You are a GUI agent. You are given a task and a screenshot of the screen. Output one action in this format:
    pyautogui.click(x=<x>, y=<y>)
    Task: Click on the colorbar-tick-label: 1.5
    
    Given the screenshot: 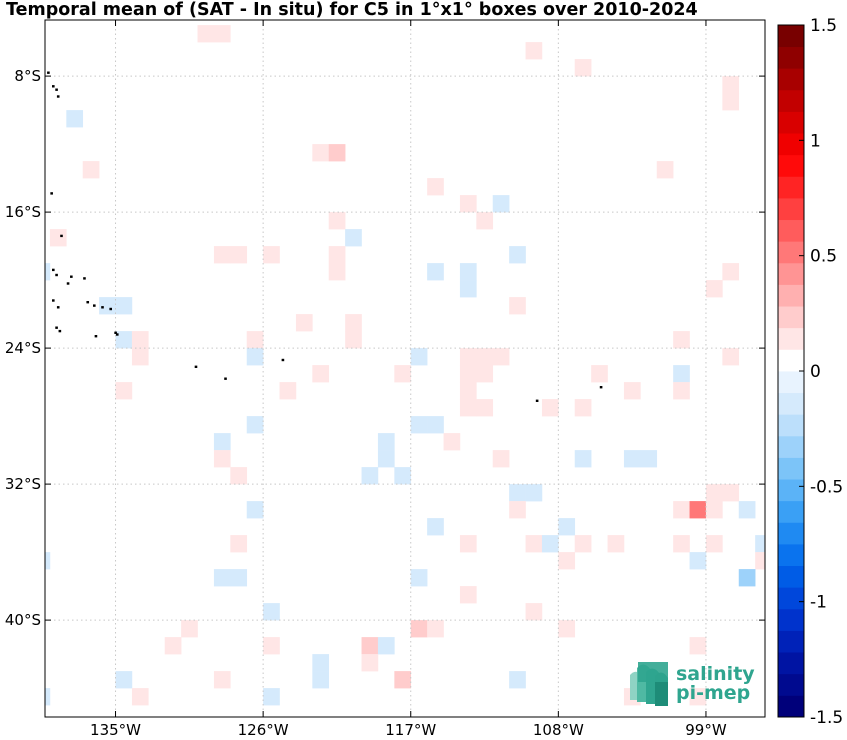 What is the action you would take?
    pyautogui.click(x=823, y=26)
    